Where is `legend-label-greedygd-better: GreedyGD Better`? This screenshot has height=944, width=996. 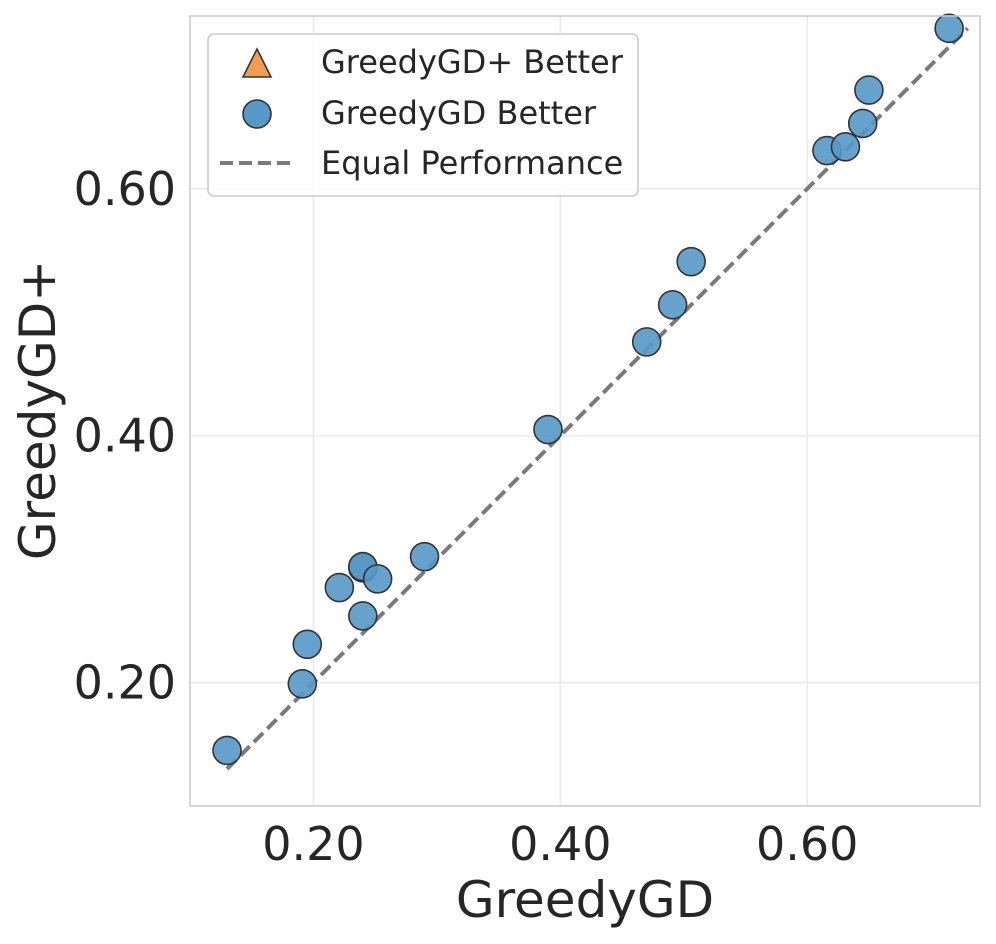 legend-label-greedygd-better: GreedyGD Better is located at coordinates (459, 113).